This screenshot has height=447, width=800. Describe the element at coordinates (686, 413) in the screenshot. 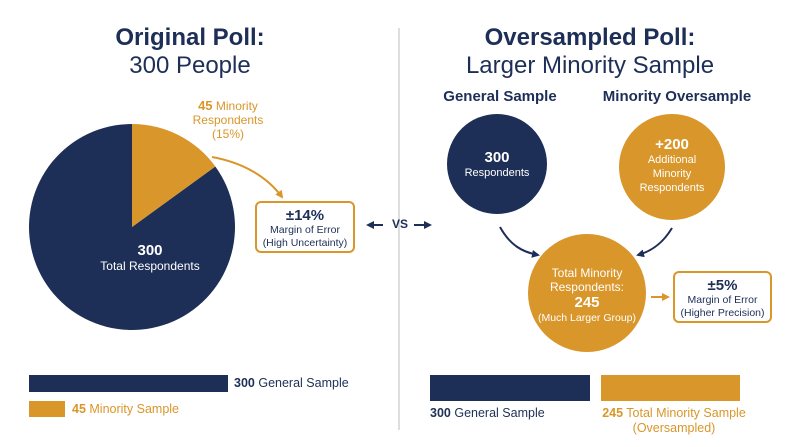

I see `right-bar2-text: Total Minority Sample` at that location.